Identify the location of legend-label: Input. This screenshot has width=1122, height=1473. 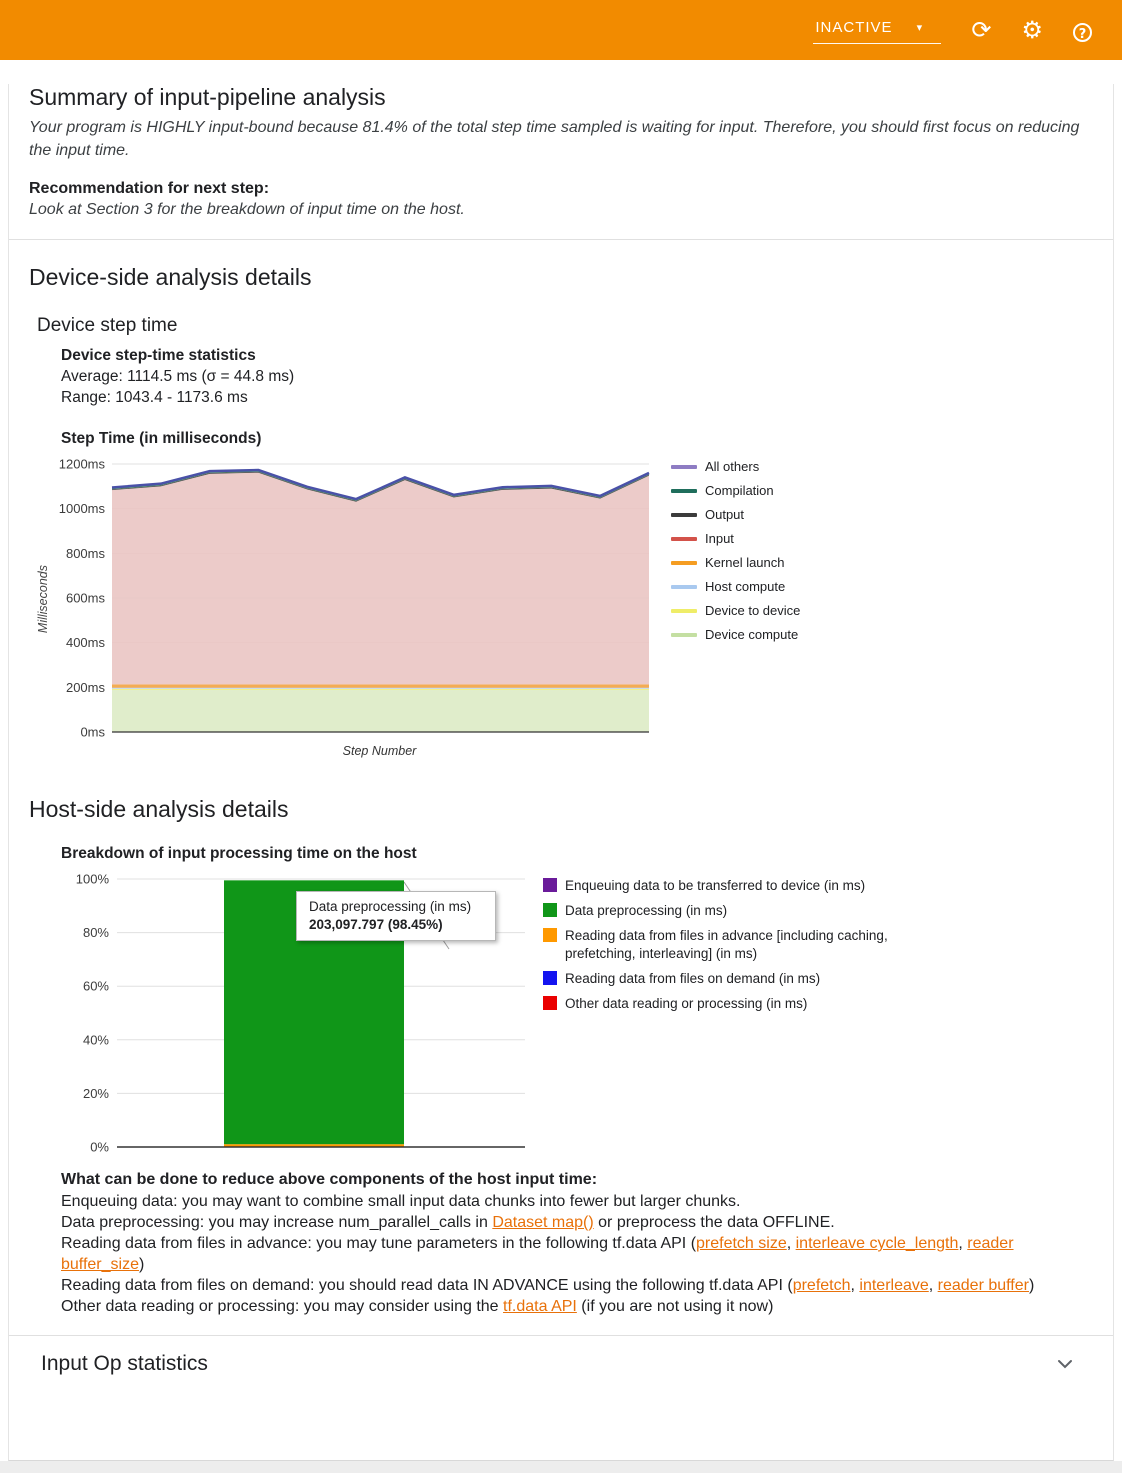
(719, 538).